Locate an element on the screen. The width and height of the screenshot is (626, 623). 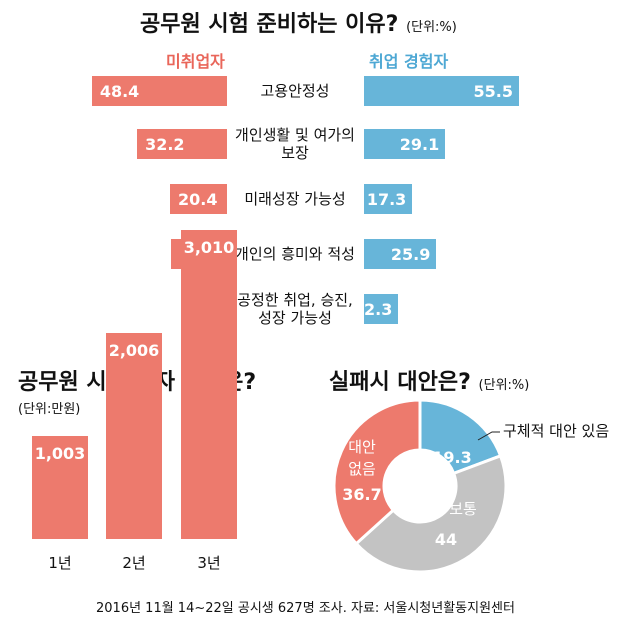
legend-employed: 취업 경험자 is located at coordinates (409, 61).